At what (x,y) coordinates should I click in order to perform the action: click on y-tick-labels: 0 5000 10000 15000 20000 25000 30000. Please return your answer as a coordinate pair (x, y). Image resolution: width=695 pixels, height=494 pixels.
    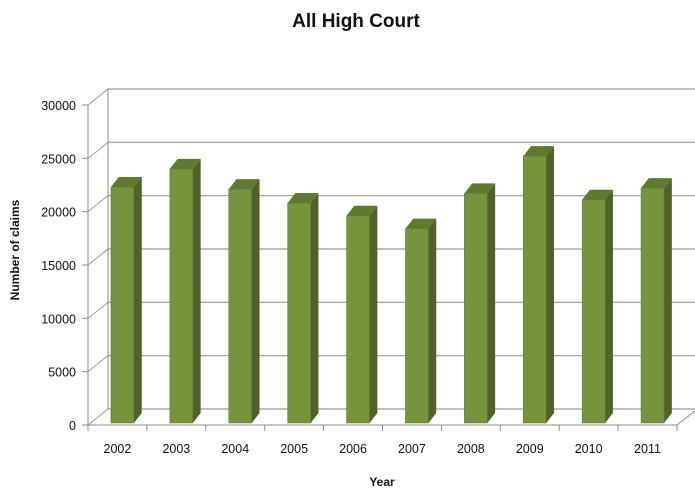
    Looking at the image, I should click on (58, 266).